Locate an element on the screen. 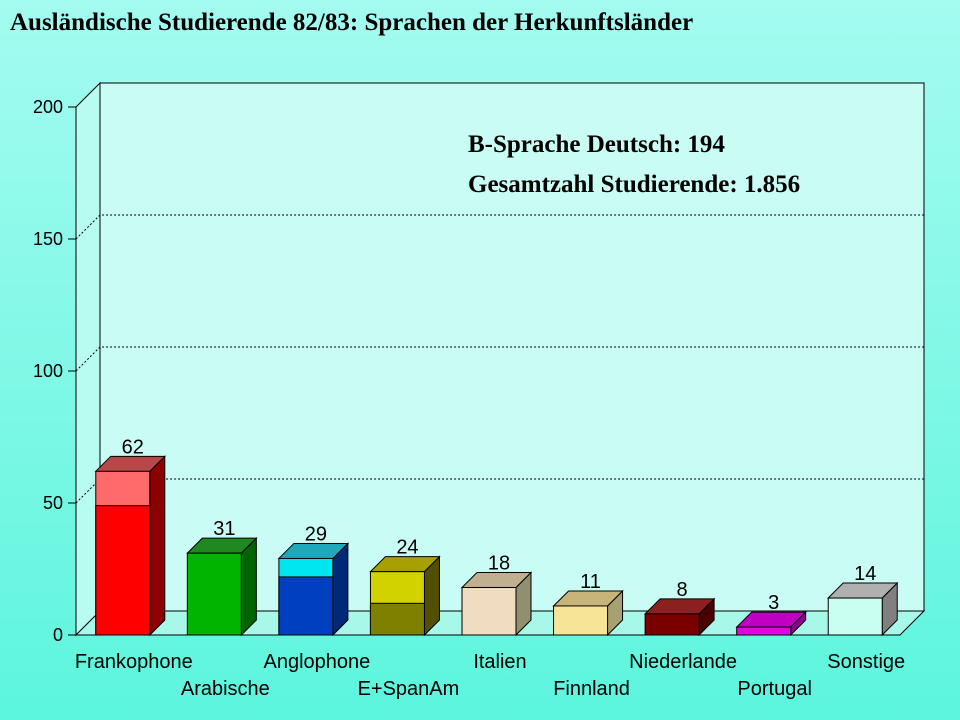  bar-frankophone is located at coordinates (130, 546).